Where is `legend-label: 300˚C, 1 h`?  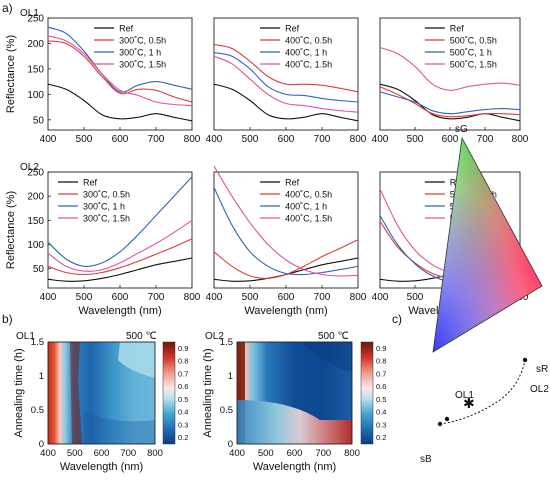 legend-label: 300˚C, 1 h is located at coordinates (104, 207).